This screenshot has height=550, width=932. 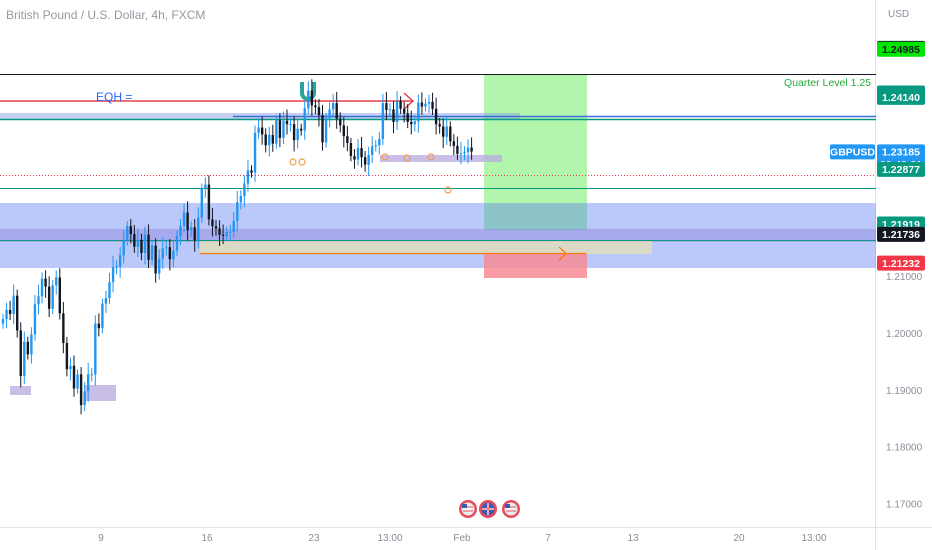 What do you see at coordinates (827, 83) in the screenshot?
I see `quarter-level-label: Quarter Level 1.25` at bounding box center [827, 83].